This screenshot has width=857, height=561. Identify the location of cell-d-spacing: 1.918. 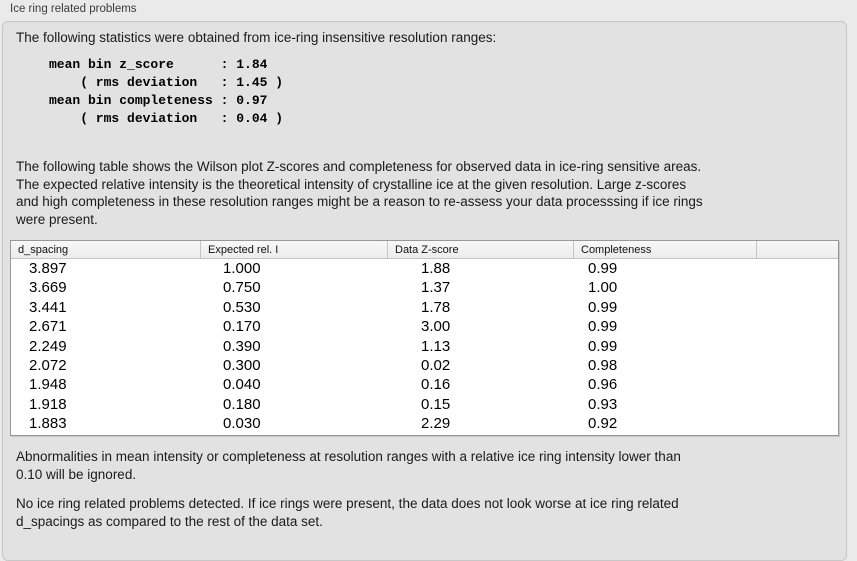
(48, 404).